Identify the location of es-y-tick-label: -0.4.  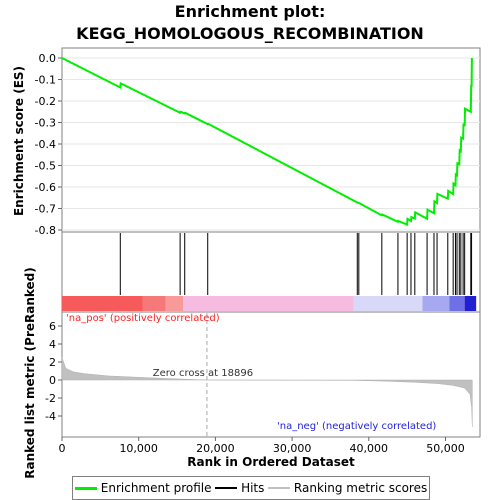
(45, 144).